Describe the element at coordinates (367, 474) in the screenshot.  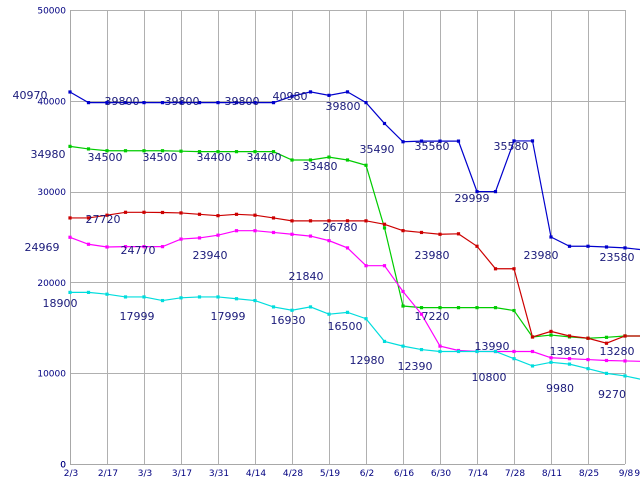
I see `x-tick-label: 6/2` at that location.